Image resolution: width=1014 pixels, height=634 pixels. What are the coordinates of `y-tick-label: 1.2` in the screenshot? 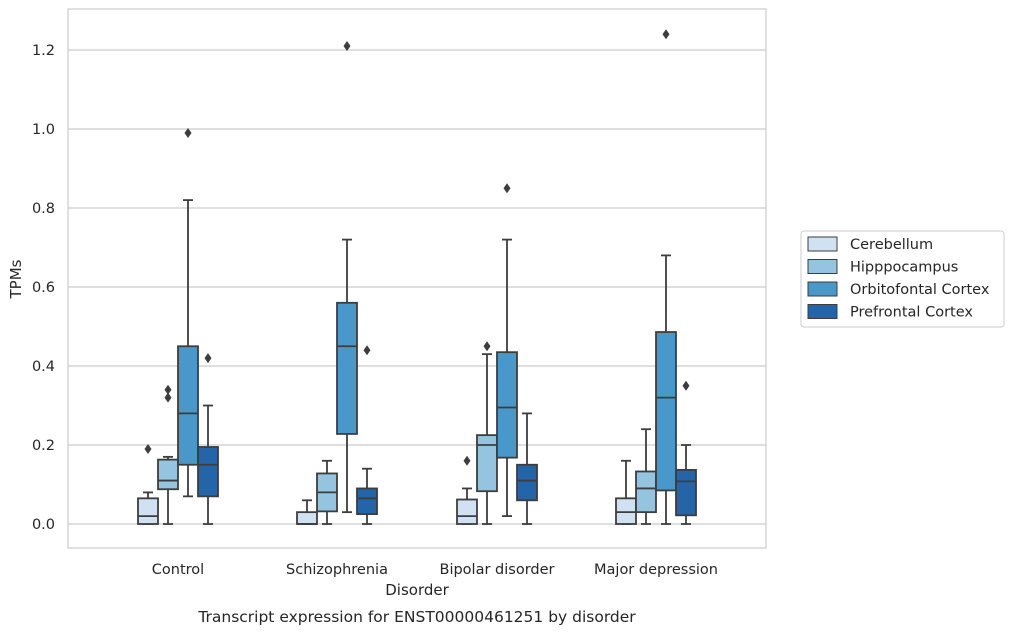 It's located at (43, 51).